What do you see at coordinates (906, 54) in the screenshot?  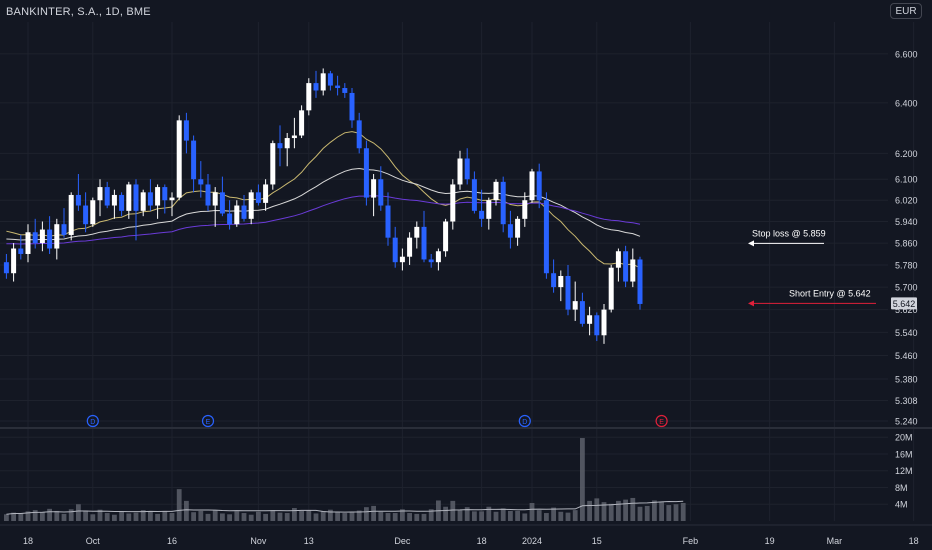 I see `price-tick-label: 6.600` at bounding box center [906, 54].